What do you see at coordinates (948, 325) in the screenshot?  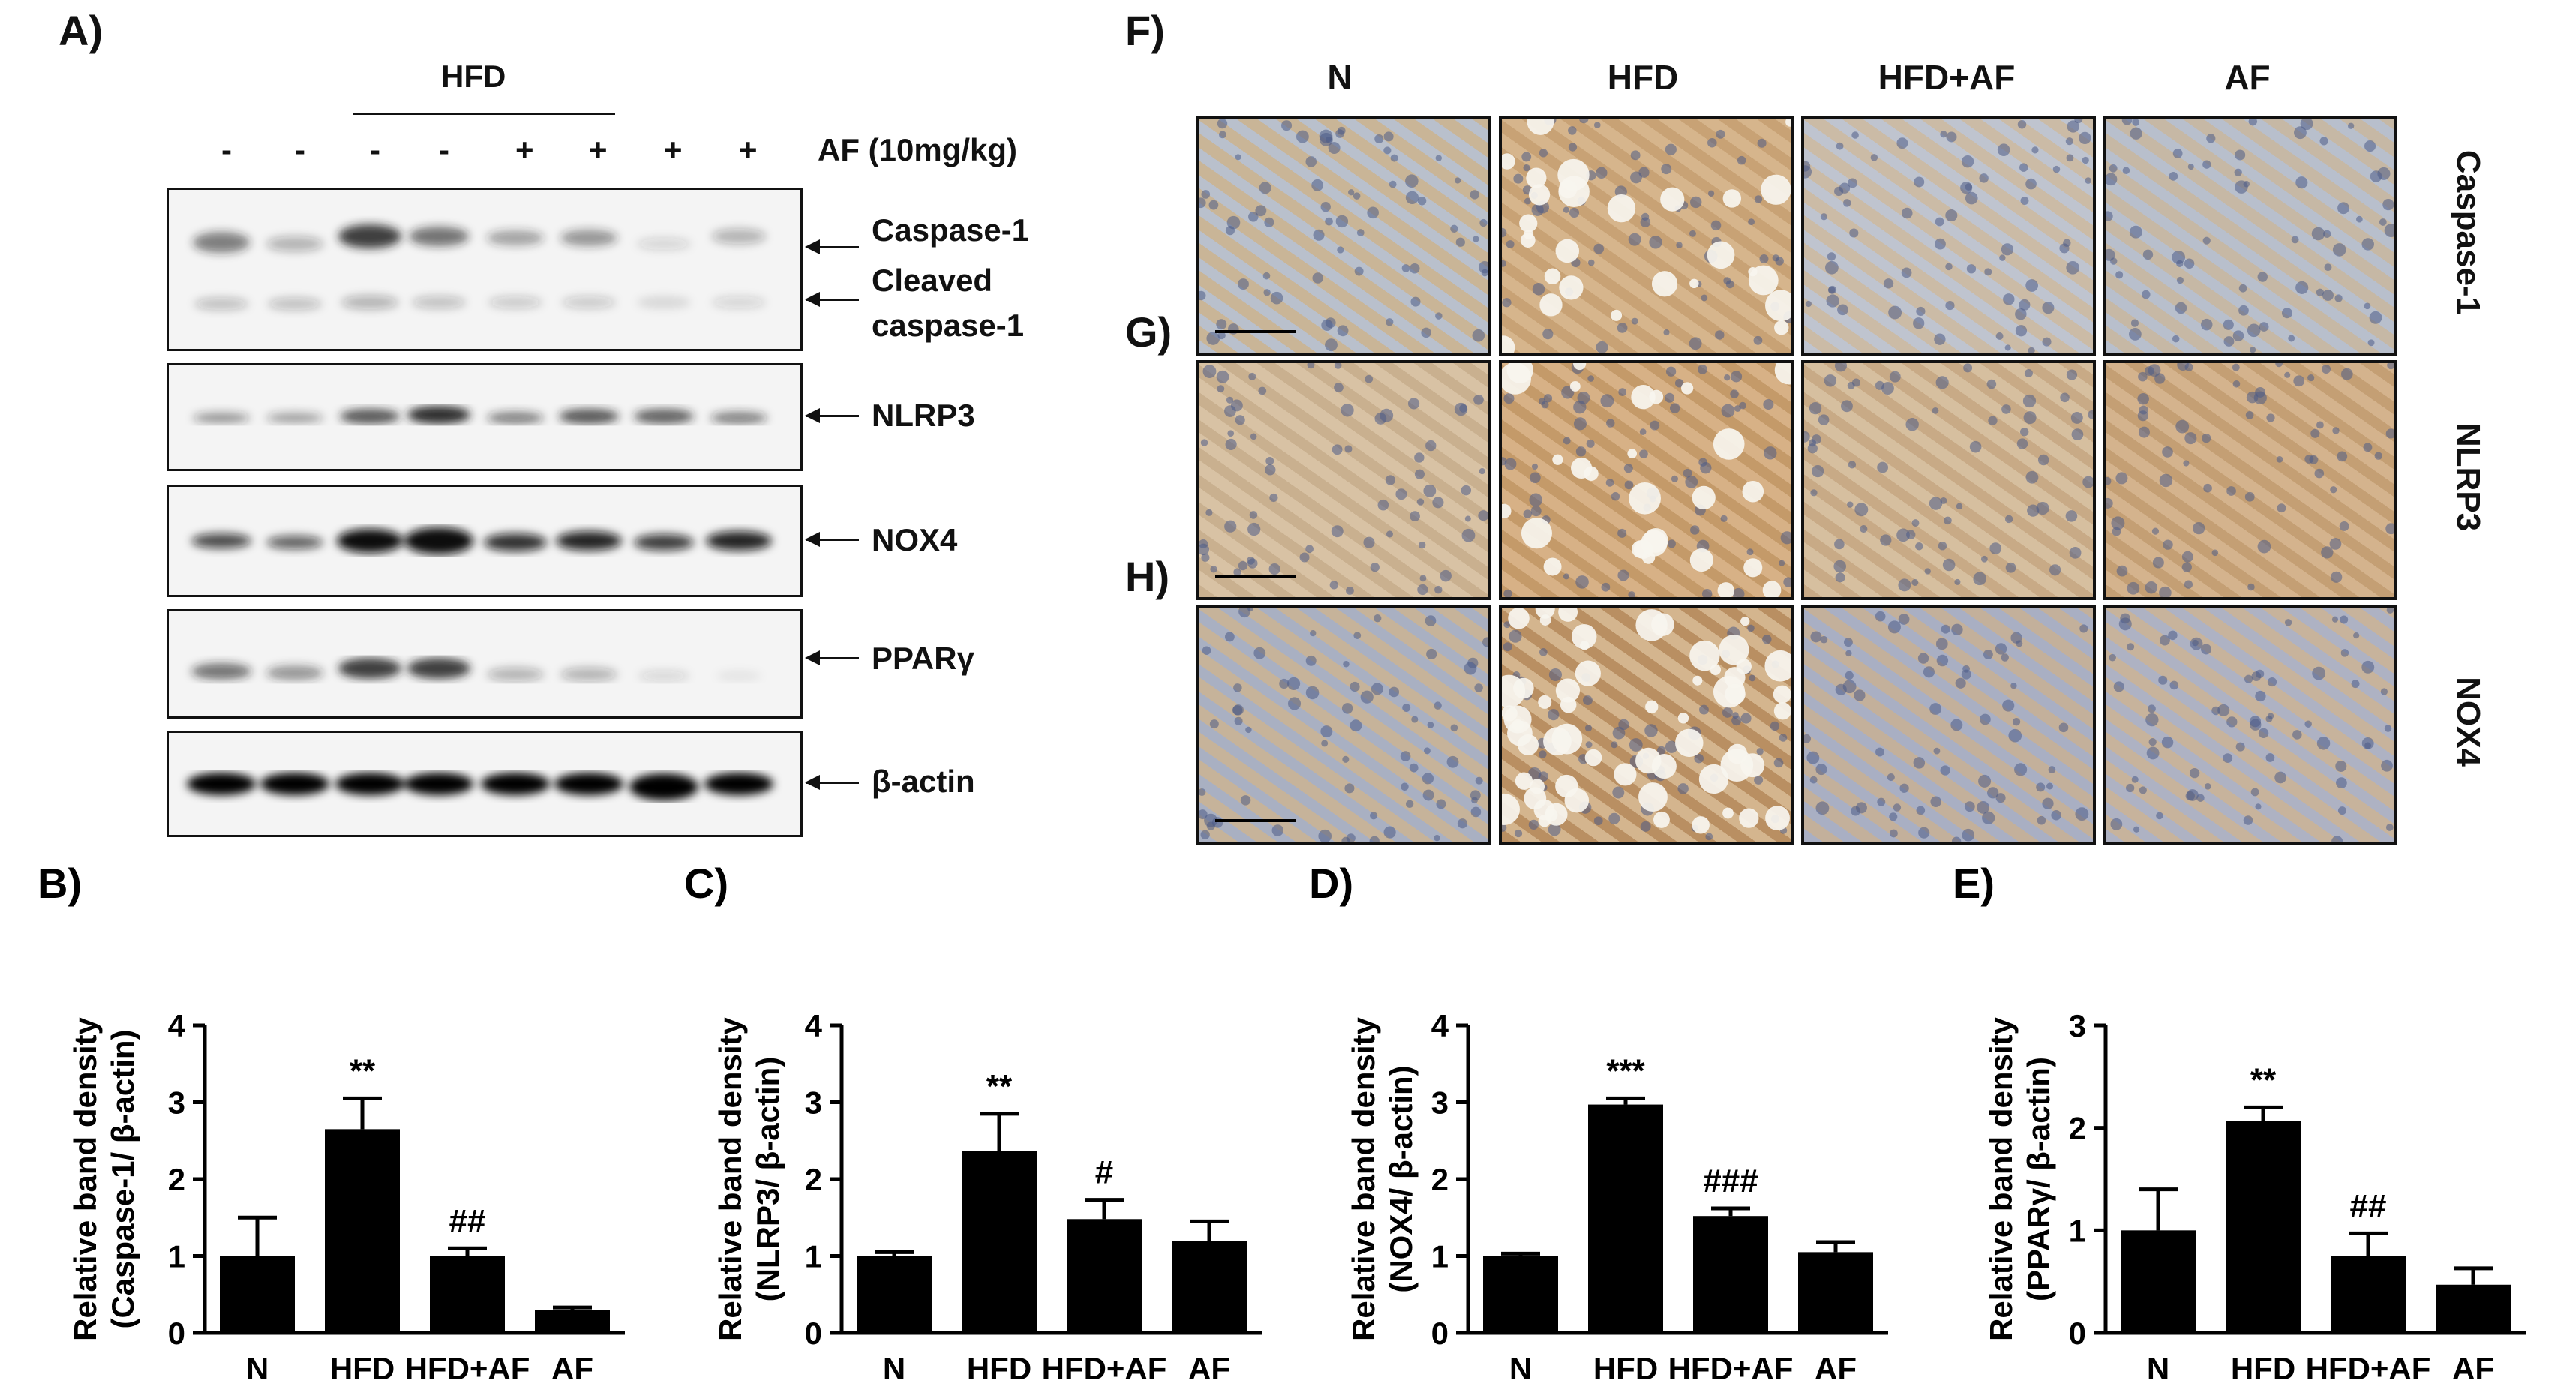 I see `band-label-cleaved-caspase-1: caspase-1` at bounding box center [948, 325].